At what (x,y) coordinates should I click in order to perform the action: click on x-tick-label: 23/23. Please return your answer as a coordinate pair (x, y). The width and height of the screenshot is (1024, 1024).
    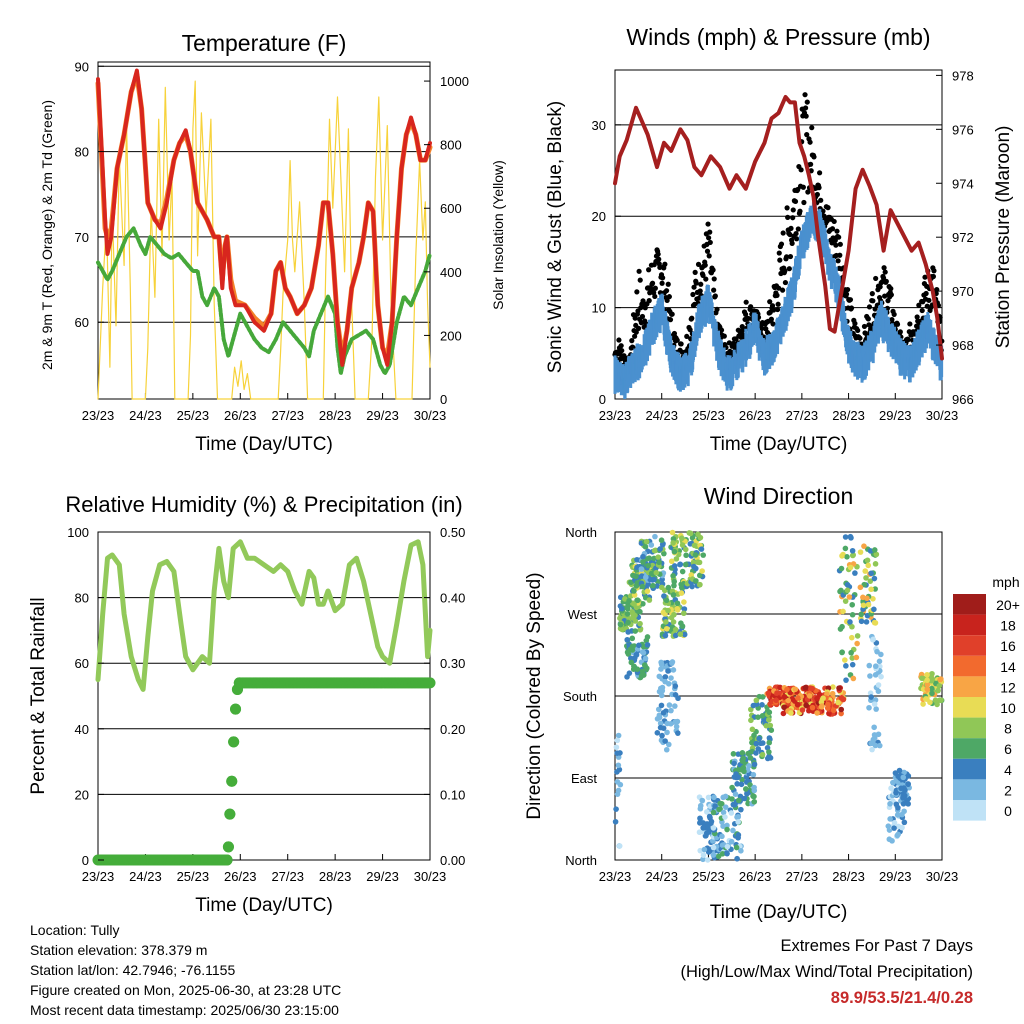
    Looking at the image, I should click on (615, 876).